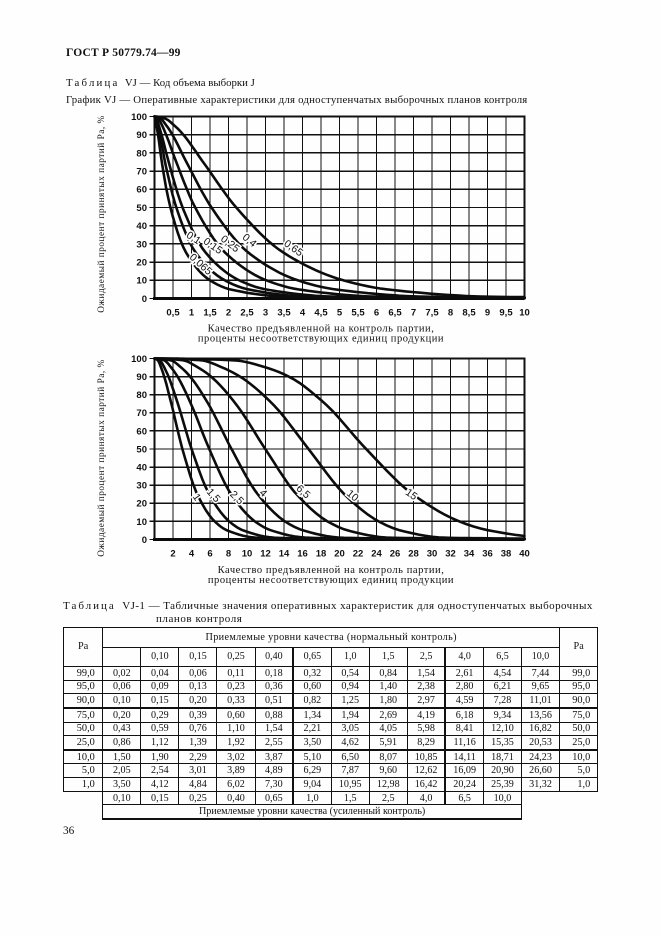 The image size is (661, 936). I want to click on svg-text: 9,5, so click(506, 313).